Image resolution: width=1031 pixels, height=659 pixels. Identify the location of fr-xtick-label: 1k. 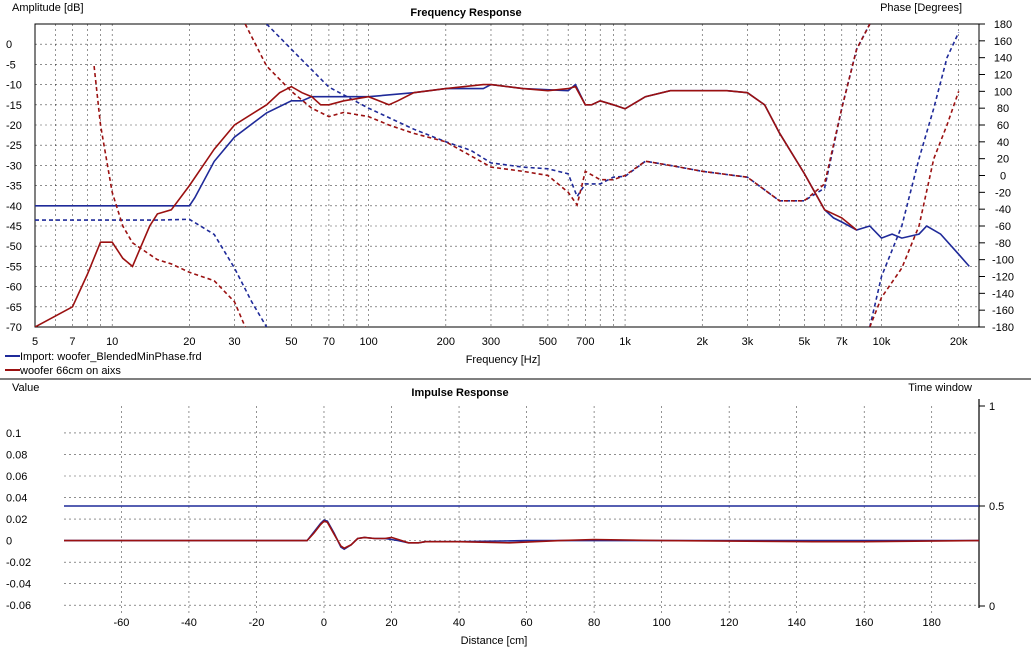
(625, 342).